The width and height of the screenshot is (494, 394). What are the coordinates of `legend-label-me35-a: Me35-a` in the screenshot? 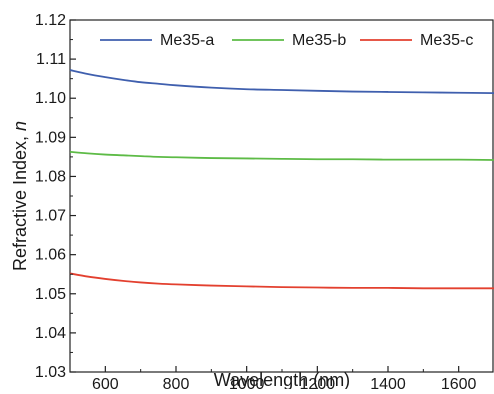 It's located at (187, 40).